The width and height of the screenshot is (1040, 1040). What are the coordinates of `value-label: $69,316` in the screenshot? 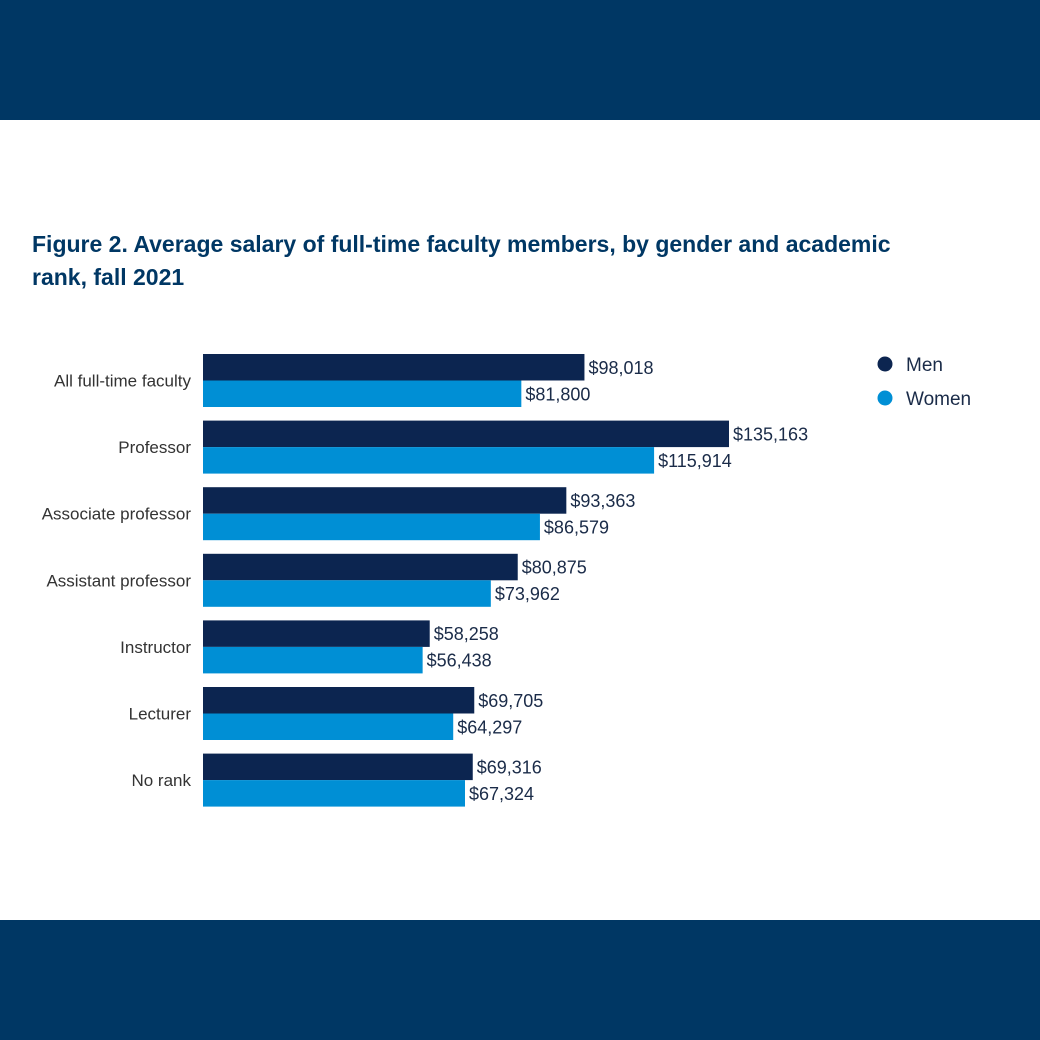 It's located at (509, 767).